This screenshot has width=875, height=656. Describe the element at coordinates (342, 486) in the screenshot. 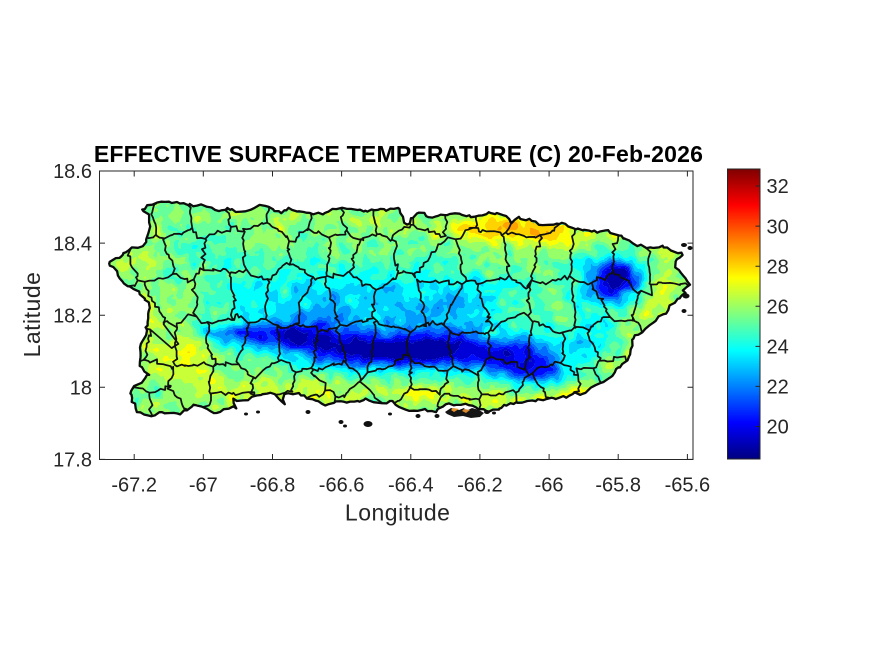

I see `svg-text: -66.6` at that location.